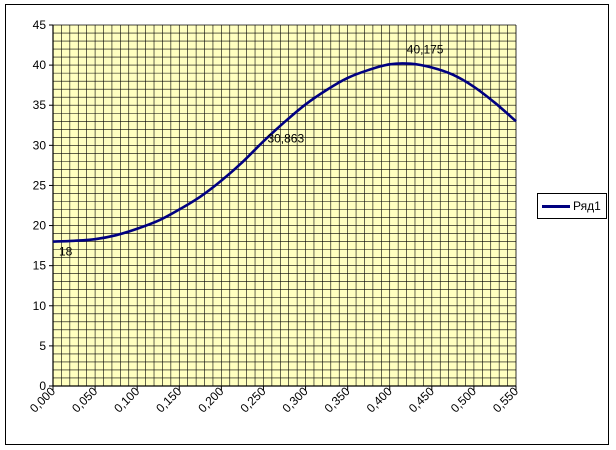  I want to click on x-tick-label: 0,200, so click(210, 399).